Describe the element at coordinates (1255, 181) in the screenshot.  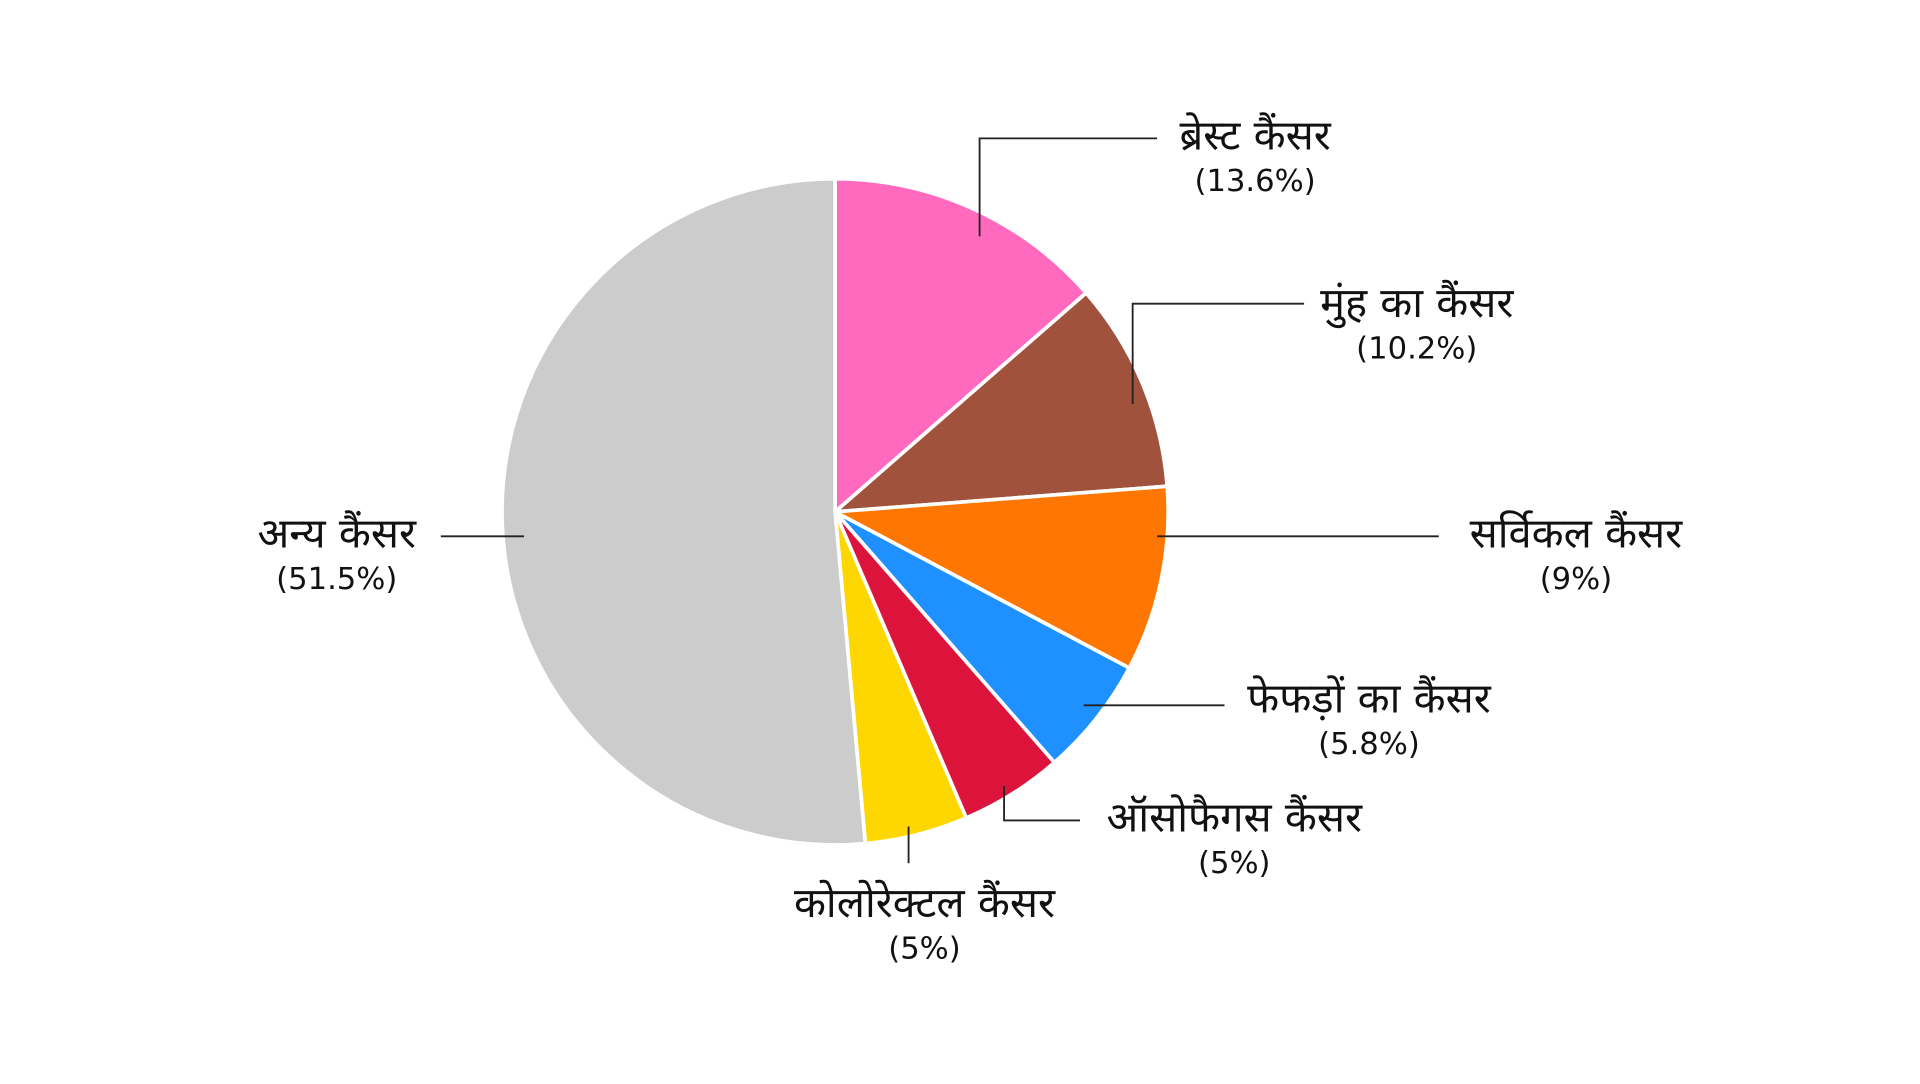
I see `slice-value-label: (13.6%)` at that location.